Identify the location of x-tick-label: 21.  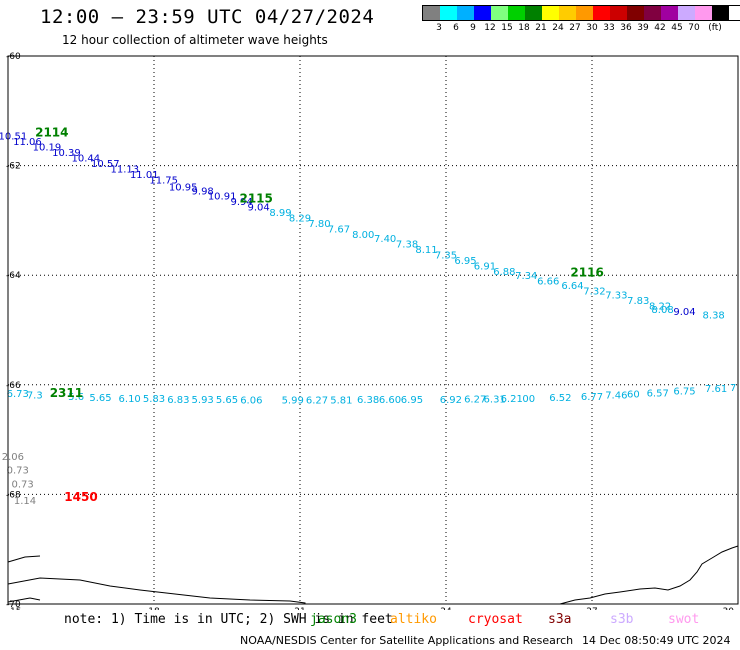
(299, 608).